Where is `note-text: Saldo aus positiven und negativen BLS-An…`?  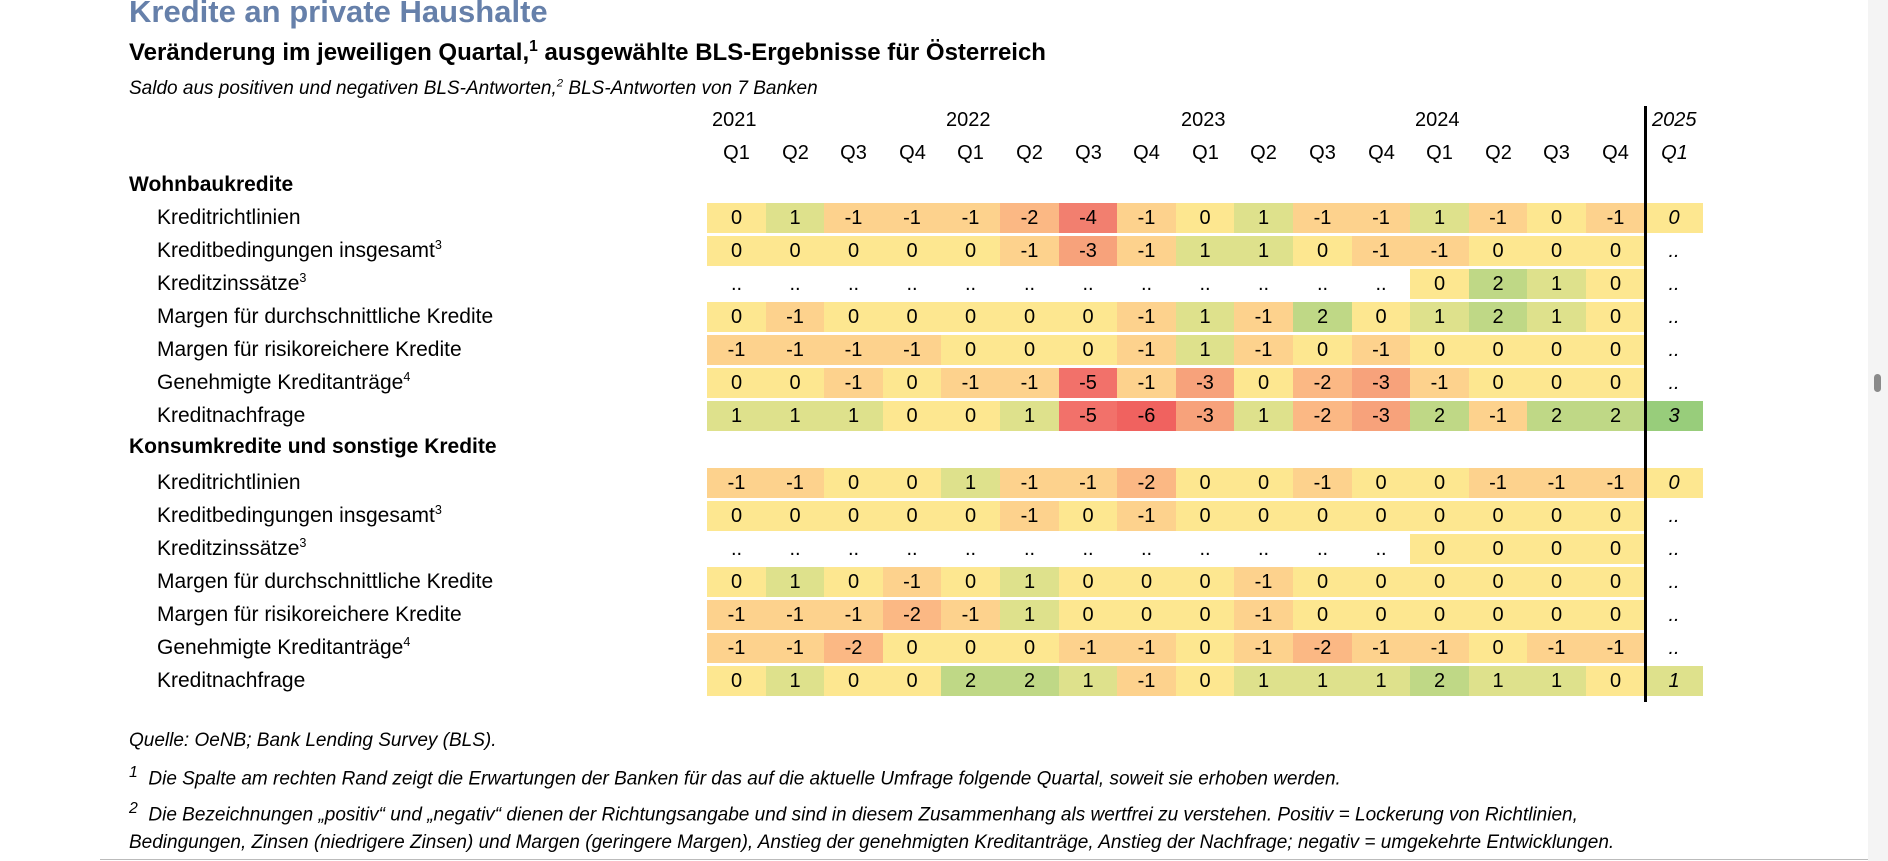
note-text: Saldo aus positiven und negativen BLS-An… is located at coordinates (343, 88).